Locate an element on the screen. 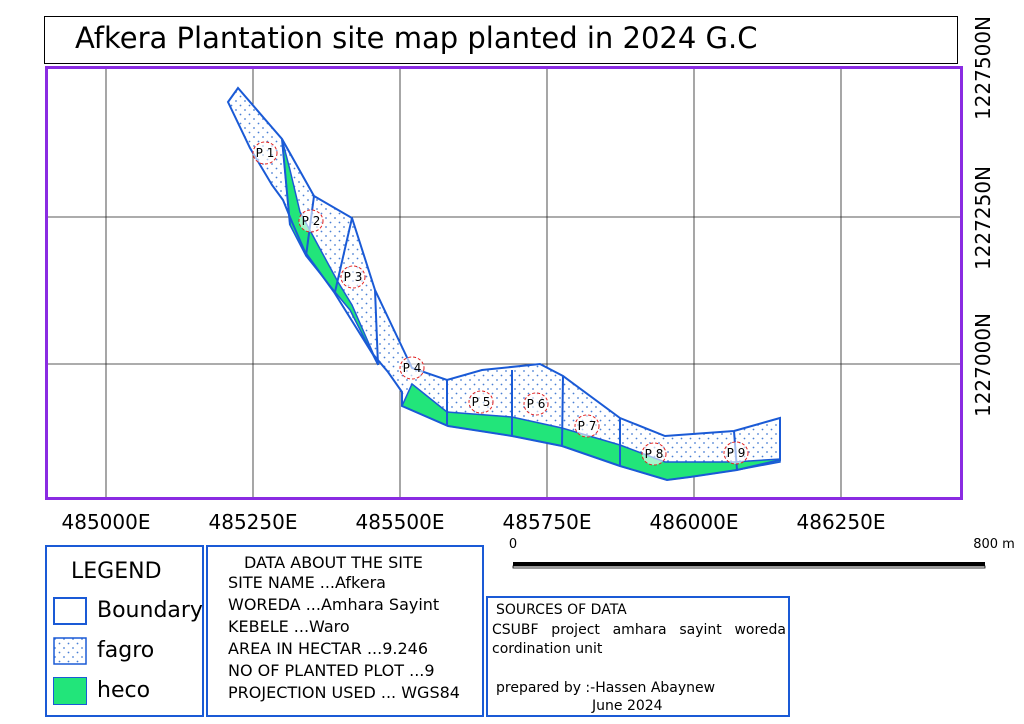 Image resolution: width=1024 pixels, height=724 pixels. easting-label: 486250E is located at coordinates (841, 522).